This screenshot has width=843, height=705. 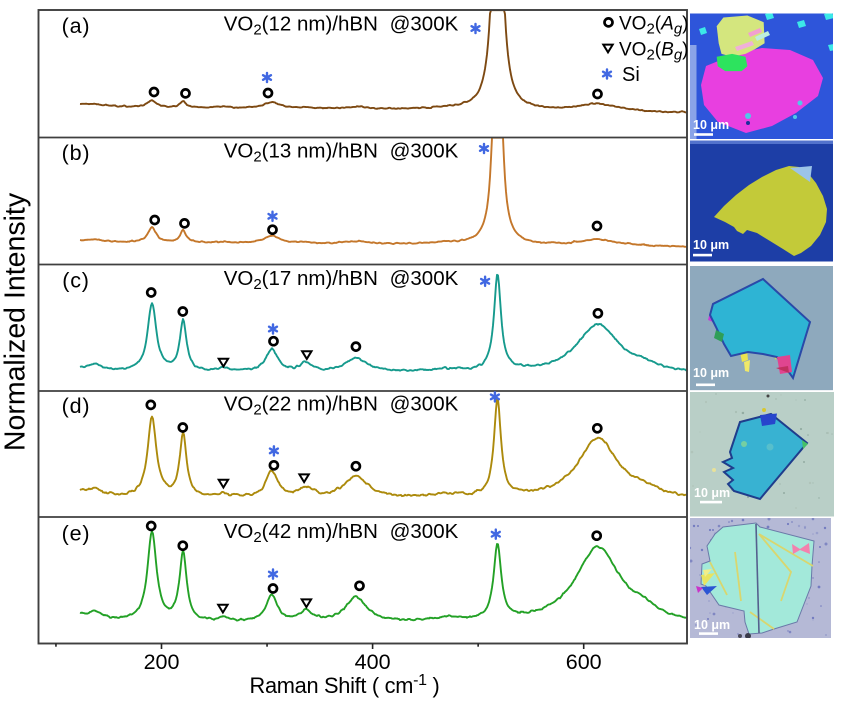 What do you see at coordinates (584, 662) in the screenshot?
I see `svg-text: 600` at bounding box center [584, 662].